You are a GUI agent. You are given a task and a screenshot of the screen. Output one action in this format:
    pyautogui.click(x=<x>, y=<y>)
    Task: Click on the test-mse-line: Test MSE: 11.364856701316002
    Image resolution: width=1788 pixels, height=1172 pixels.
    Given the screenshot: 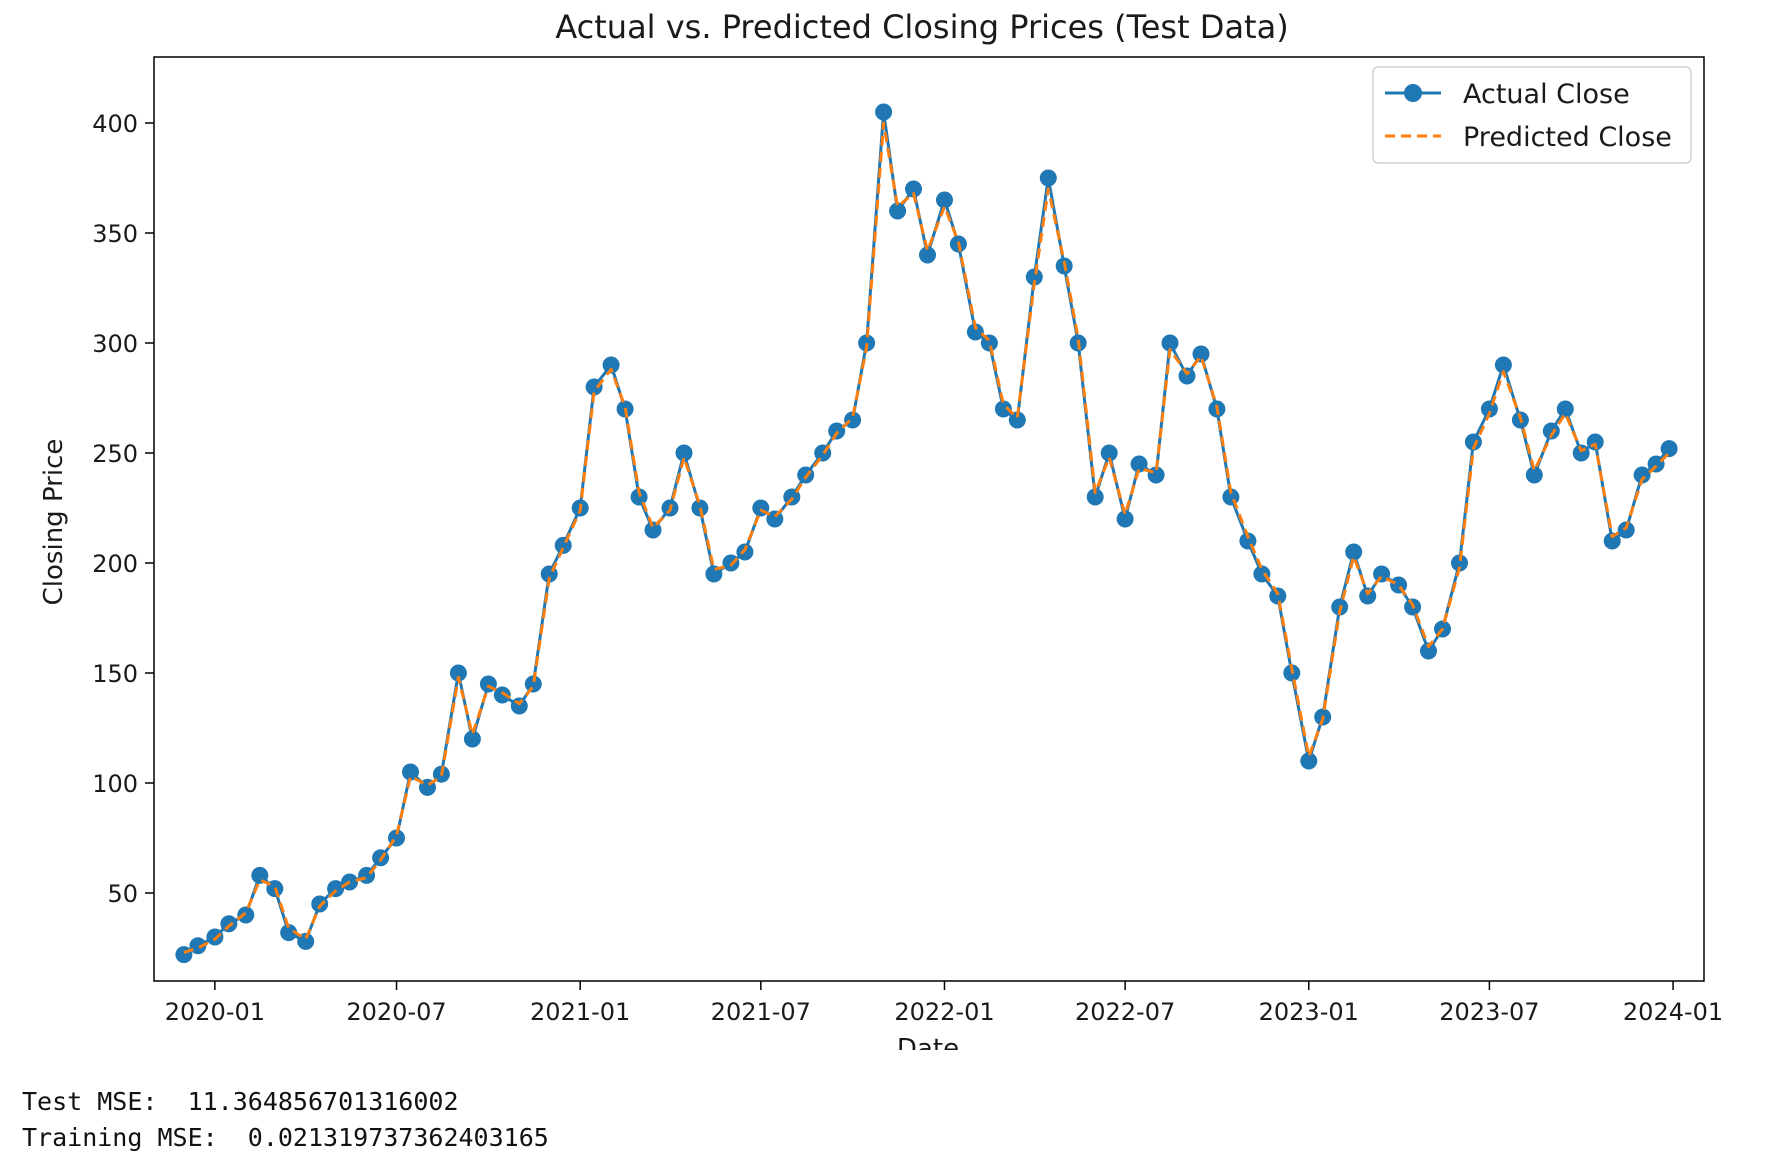 What is the action you would take?
    pyautogui.click(x=285, y=1102)
    